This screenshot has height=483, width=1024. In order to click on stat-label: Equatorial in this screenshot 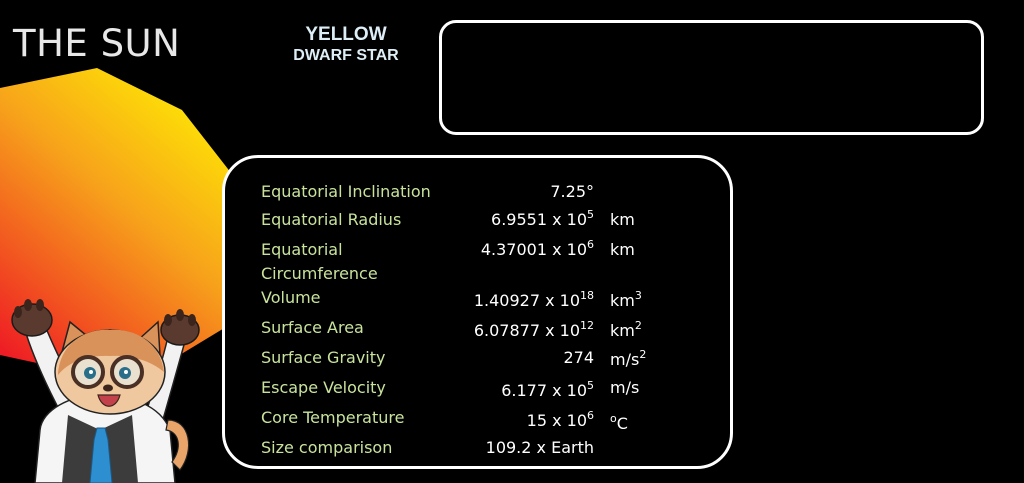, I will do `click(302, 249)`.